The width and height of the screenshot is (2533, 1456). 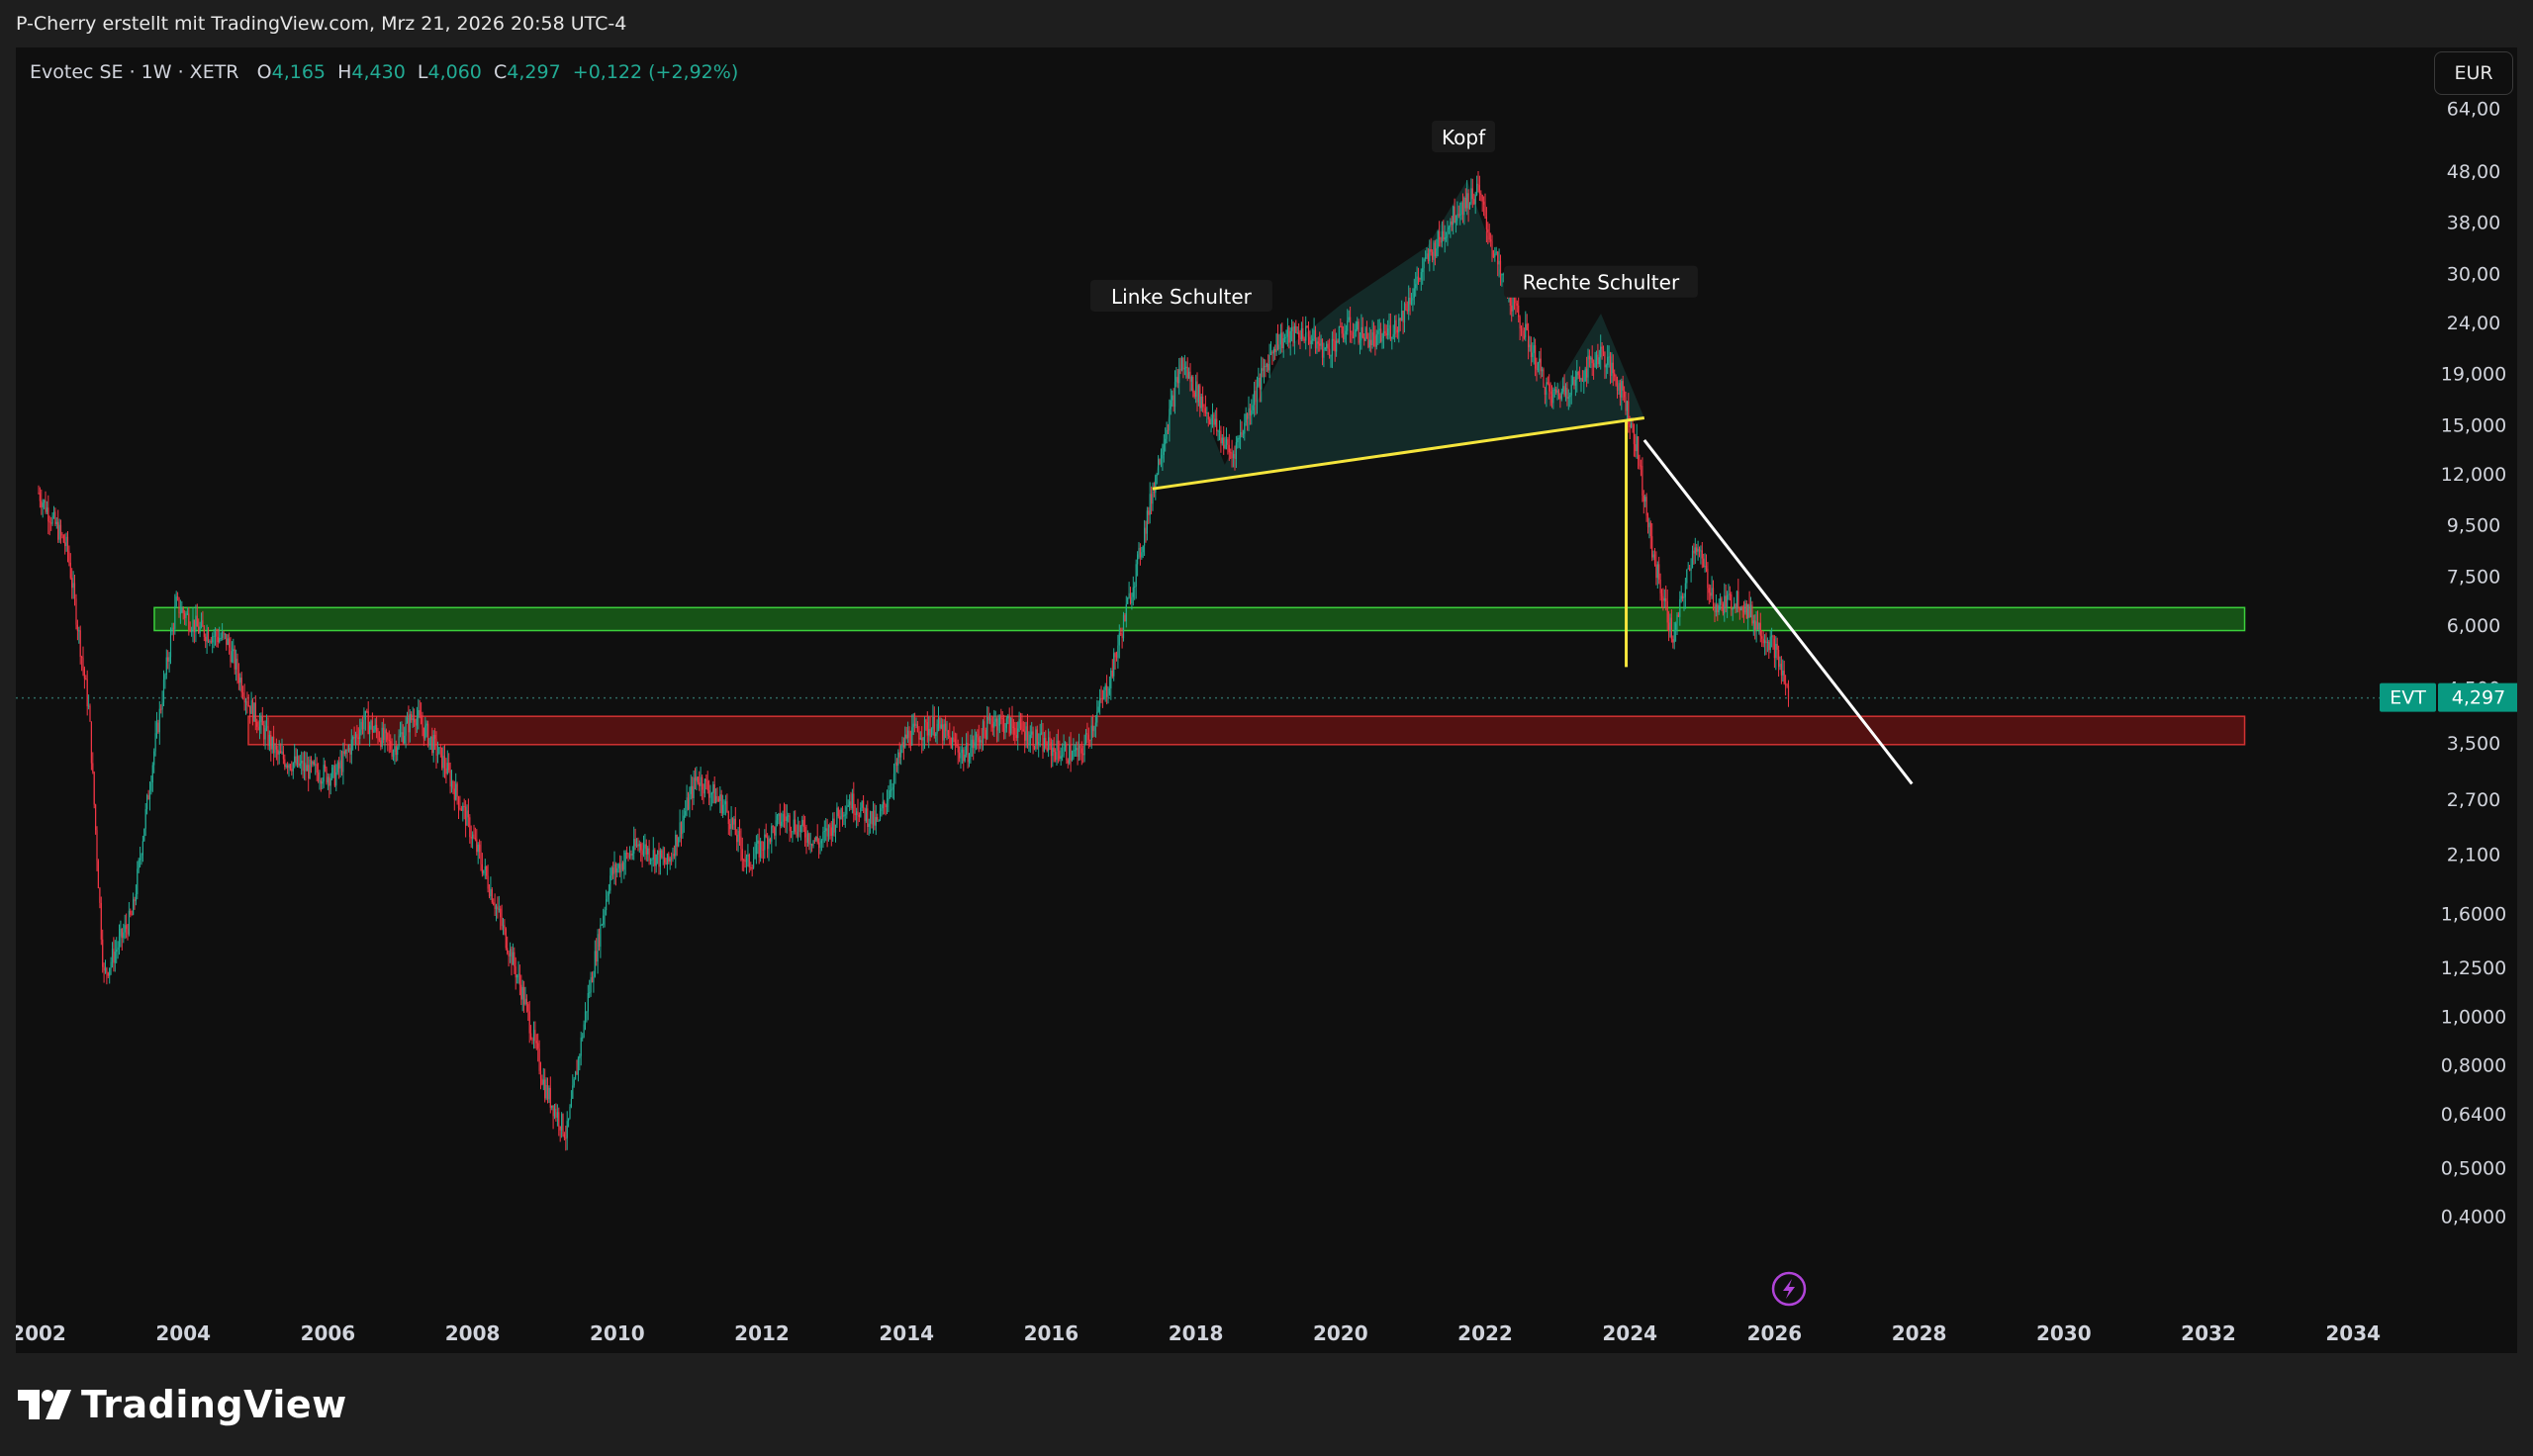 What do you see at coordinates (2474, 1066) in the screenshot?
I see `y-axis-tick: 0,8000` at bounding box center [2474, 1066].